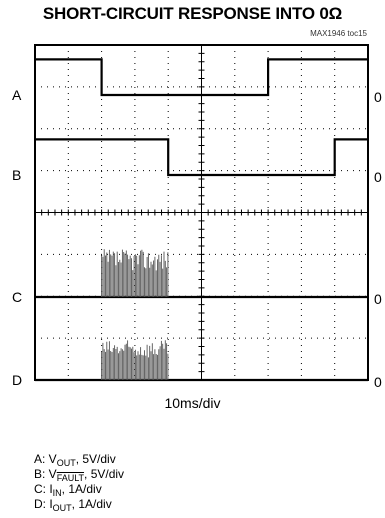 This screenshot has width=385, height=518. Describe the element at coordinates (378, 299) in the screenshot. I see `zero-label-c: 0` at that location.